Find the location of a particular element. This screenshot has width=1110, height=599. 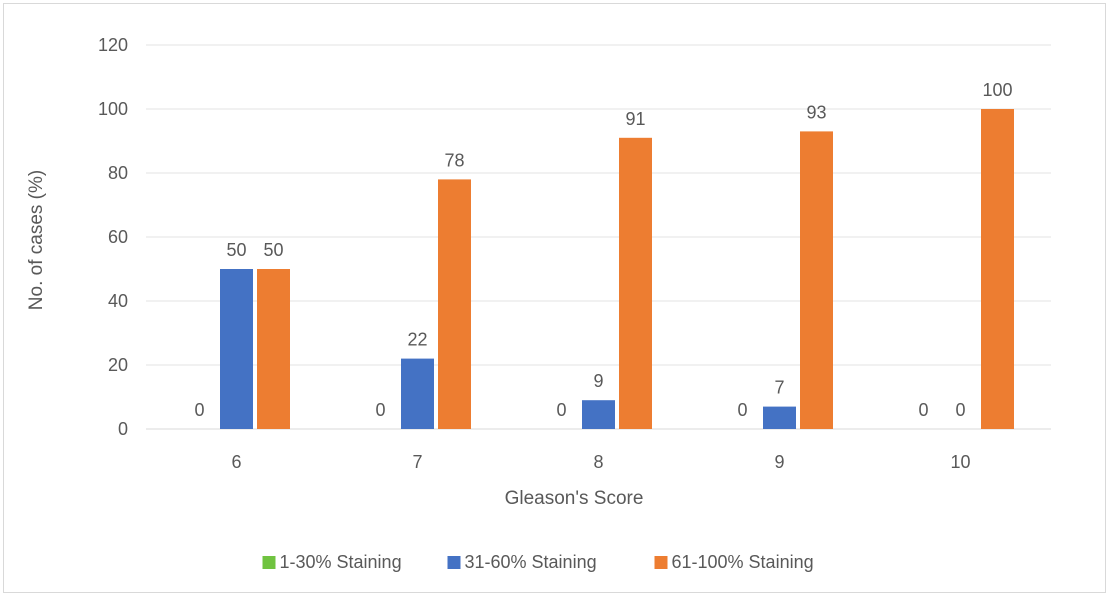

y-tick-labels: 0 20 40 60 80 100 120 is located at coordinates (113, 237).